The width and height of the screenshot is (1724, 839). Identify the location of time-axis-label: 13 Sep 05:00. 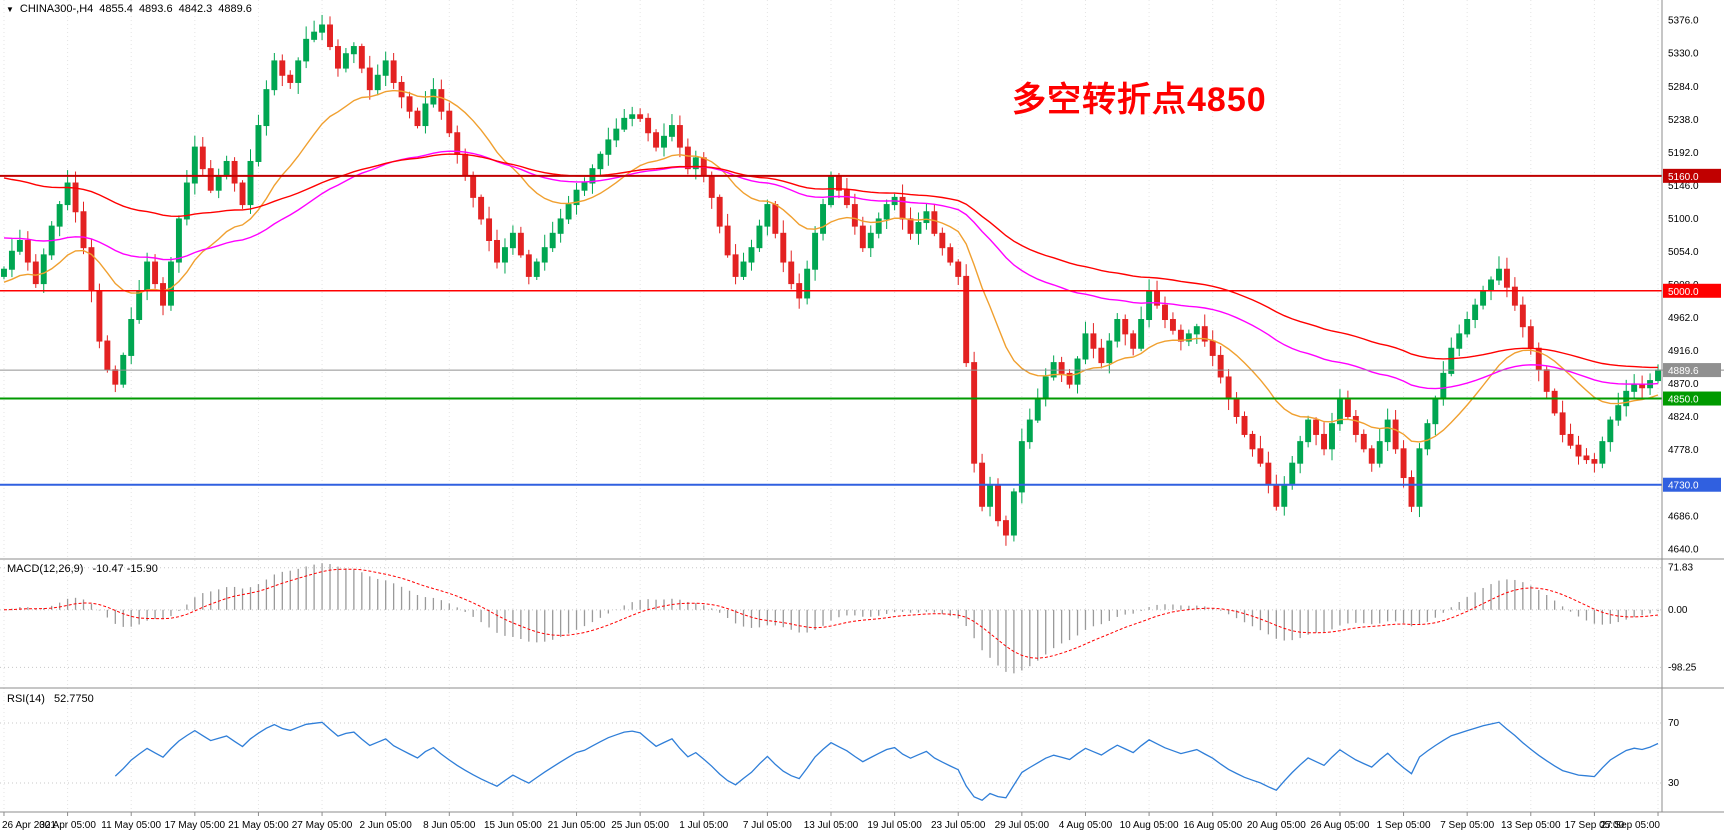
(1531, 825).